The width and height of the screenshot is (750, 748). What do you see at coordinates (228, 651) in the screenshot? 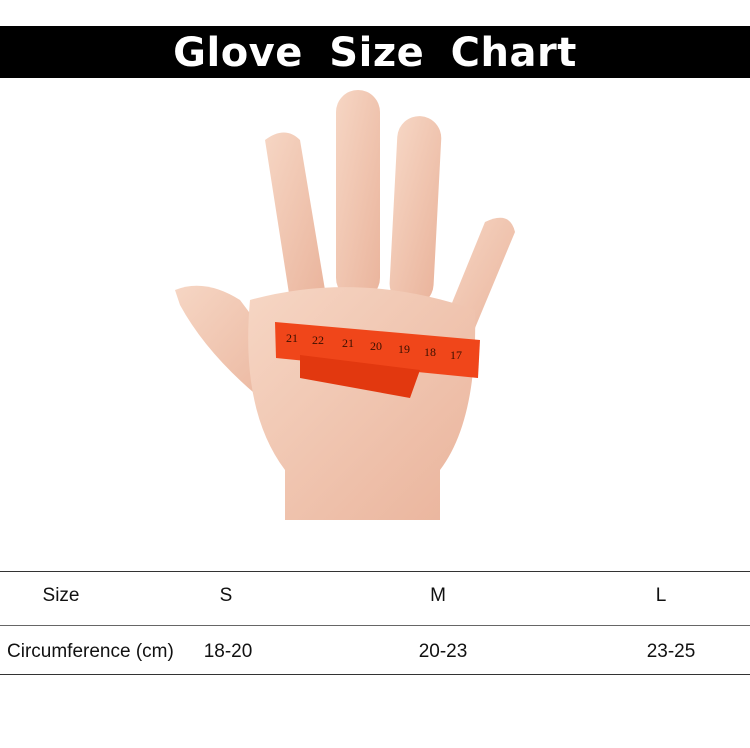
I see `value-s: 18-20` at bounding box center [228, 651].